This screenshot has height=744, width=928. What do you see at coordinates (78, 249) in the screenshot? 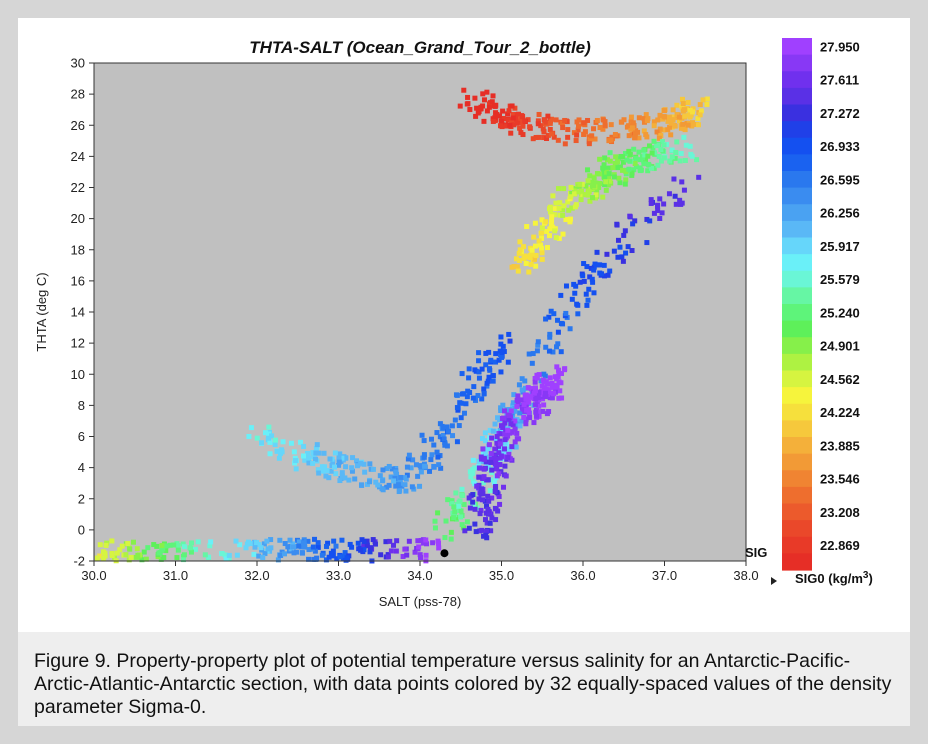
I see `y-tick-label: 18` at bounding box center [78, 249].